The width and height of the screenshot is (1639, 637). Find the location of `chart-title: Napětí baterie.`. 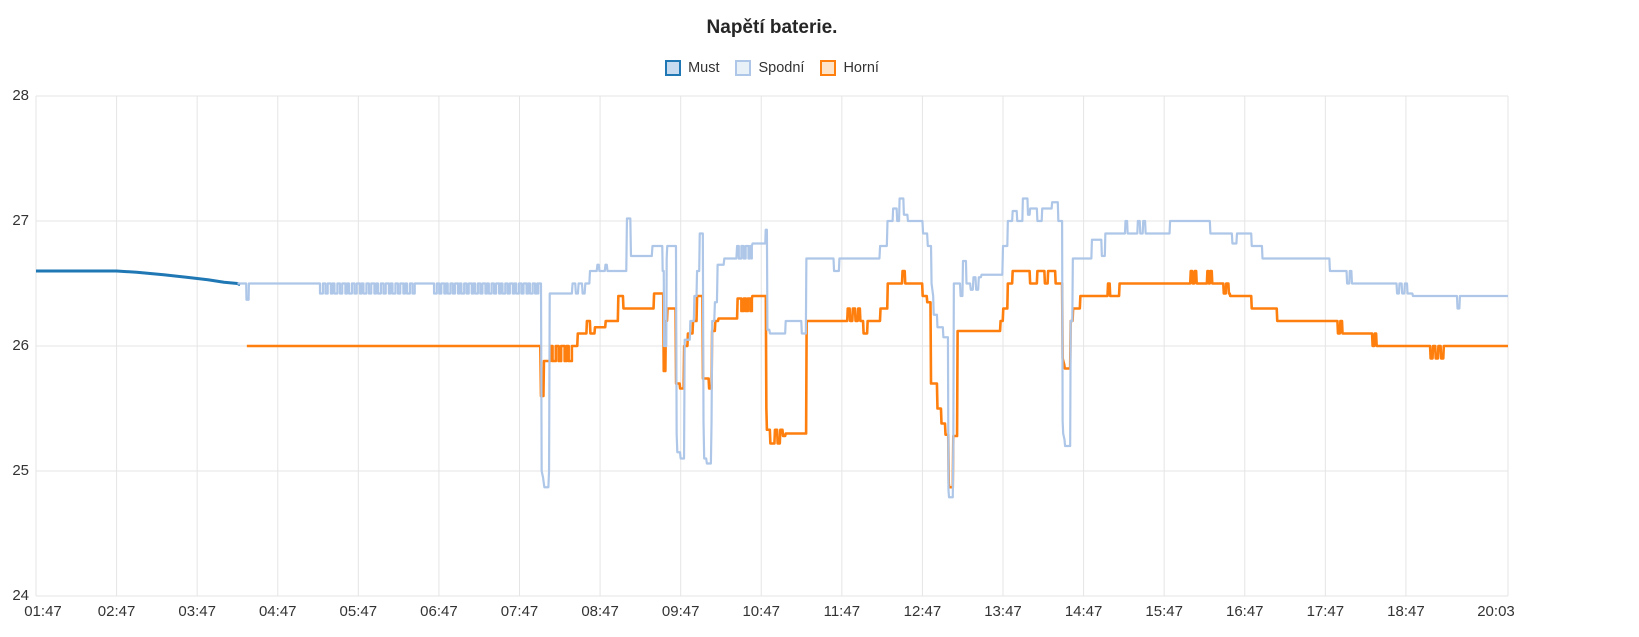

chart-title: Napětí baterie. is located at coordinates (772, 27).